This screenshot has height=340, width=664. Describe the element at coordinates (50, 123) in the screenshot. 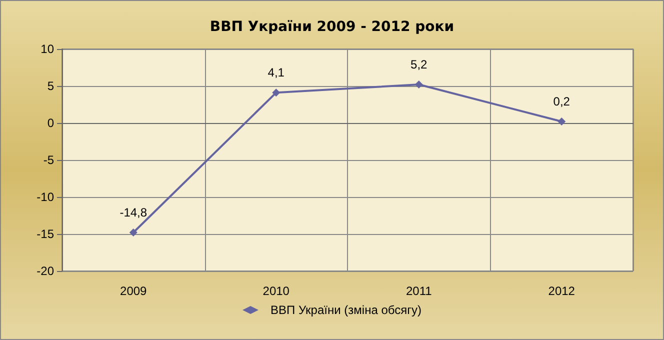

I see `y-tick-label: 0` at that location.